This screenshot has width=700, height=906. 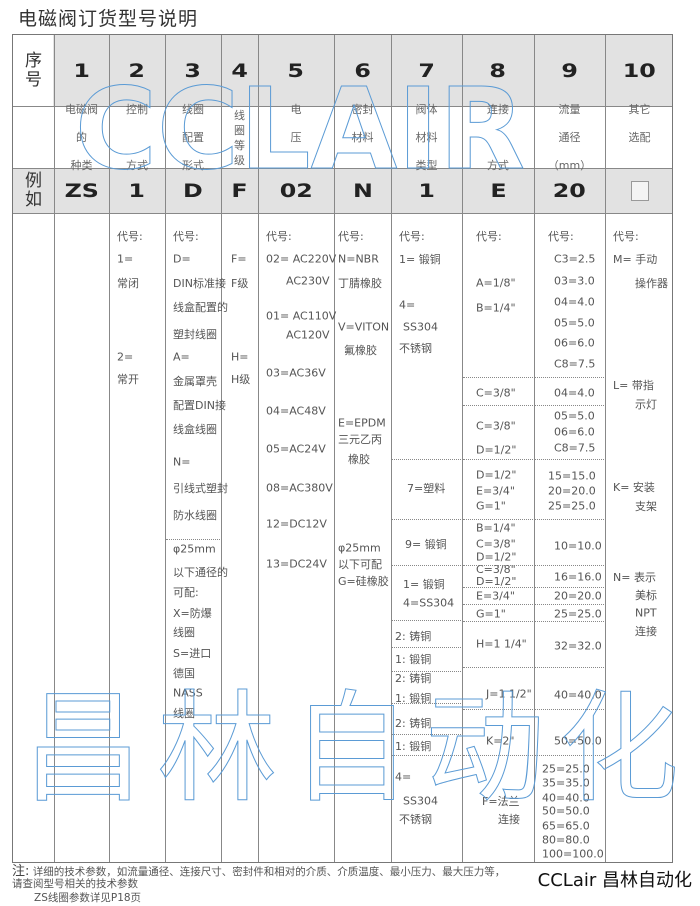 I want to click on column-number: 2, so click(x=137, y=70).